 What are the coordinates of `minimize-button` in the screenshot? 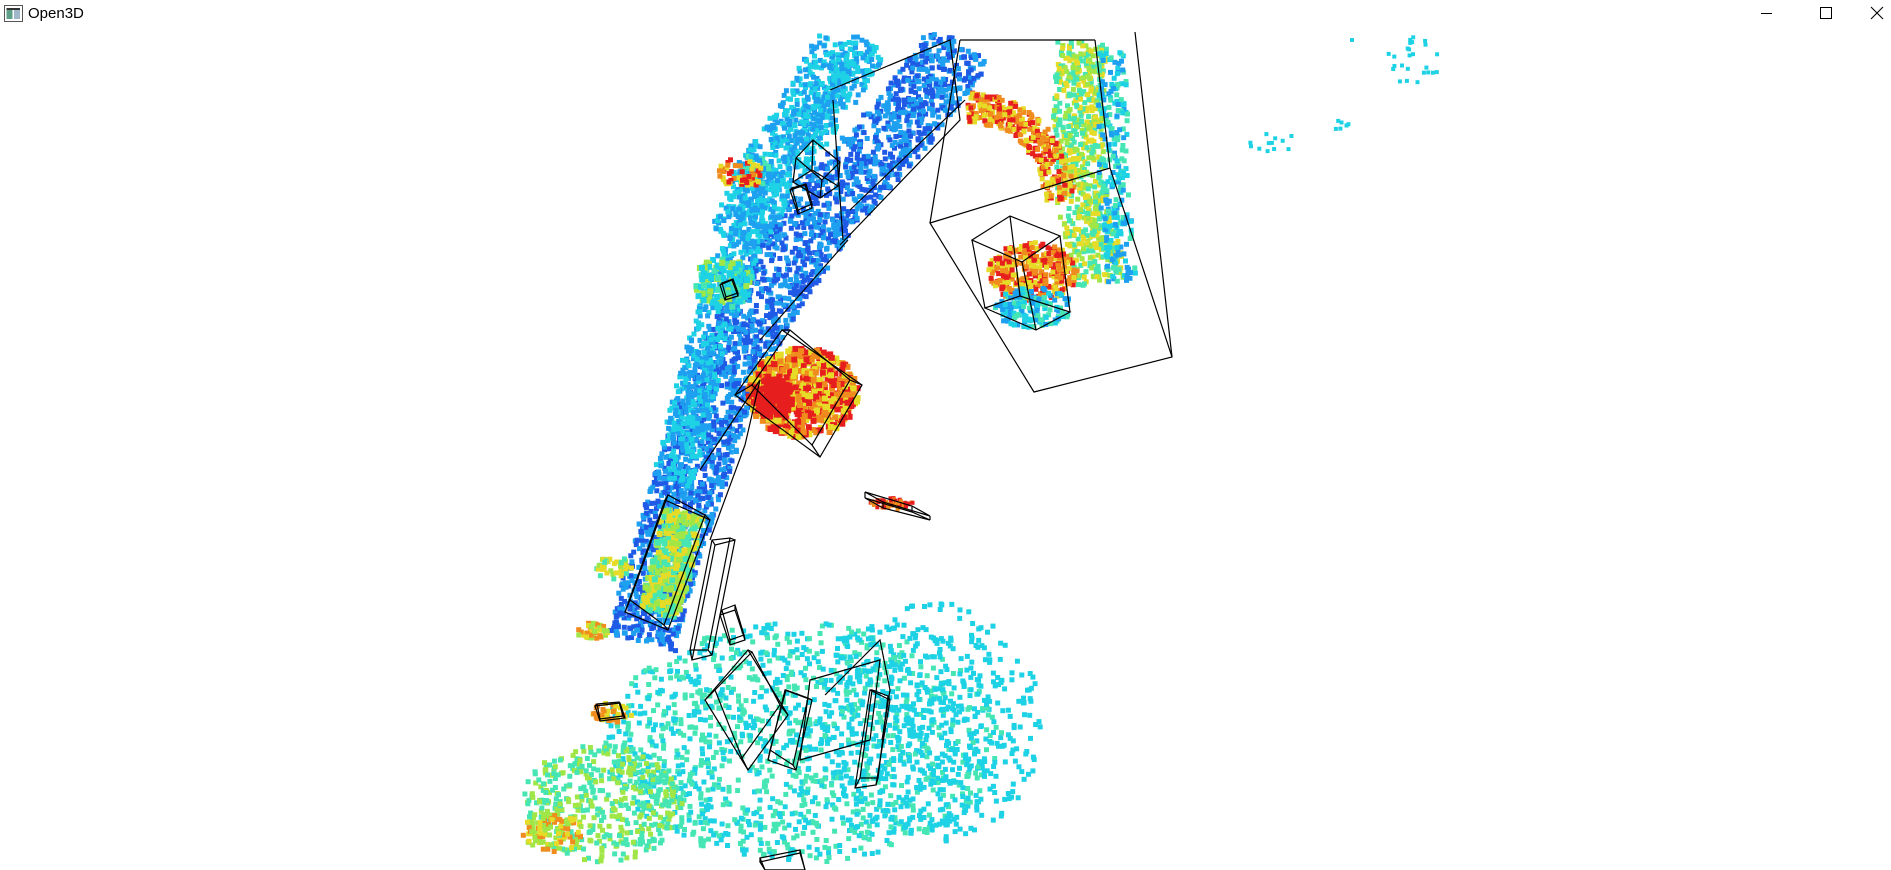 It's located at (1767, 13).